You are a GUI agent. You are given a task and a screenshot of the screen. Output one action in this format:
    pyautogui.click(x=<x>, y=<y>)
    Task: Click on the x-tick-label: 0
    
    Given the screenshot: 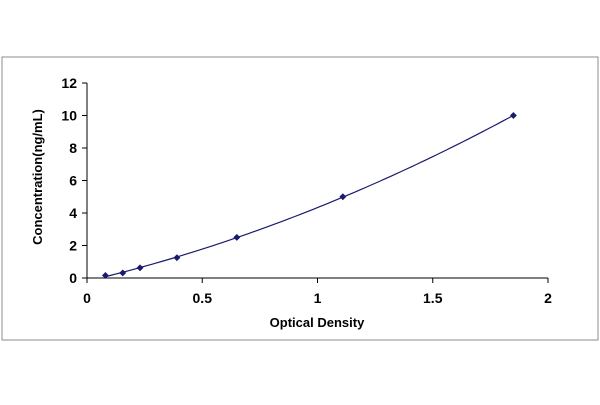 What is the action you would take?
    pyautogui.click(x=87, y=298)
    